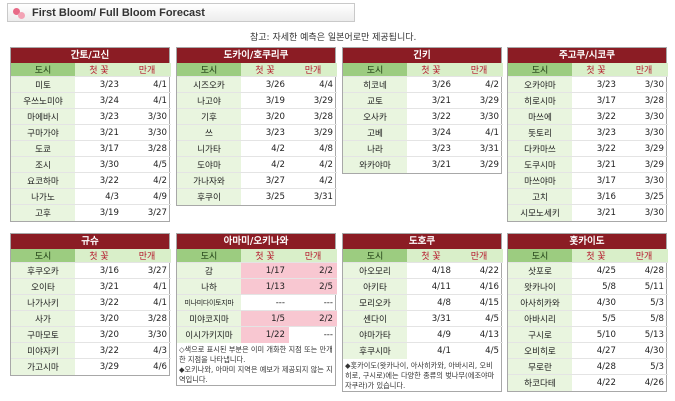 The image size is (675, 401). I want to click on city-name: 나라, so click(375, 148).